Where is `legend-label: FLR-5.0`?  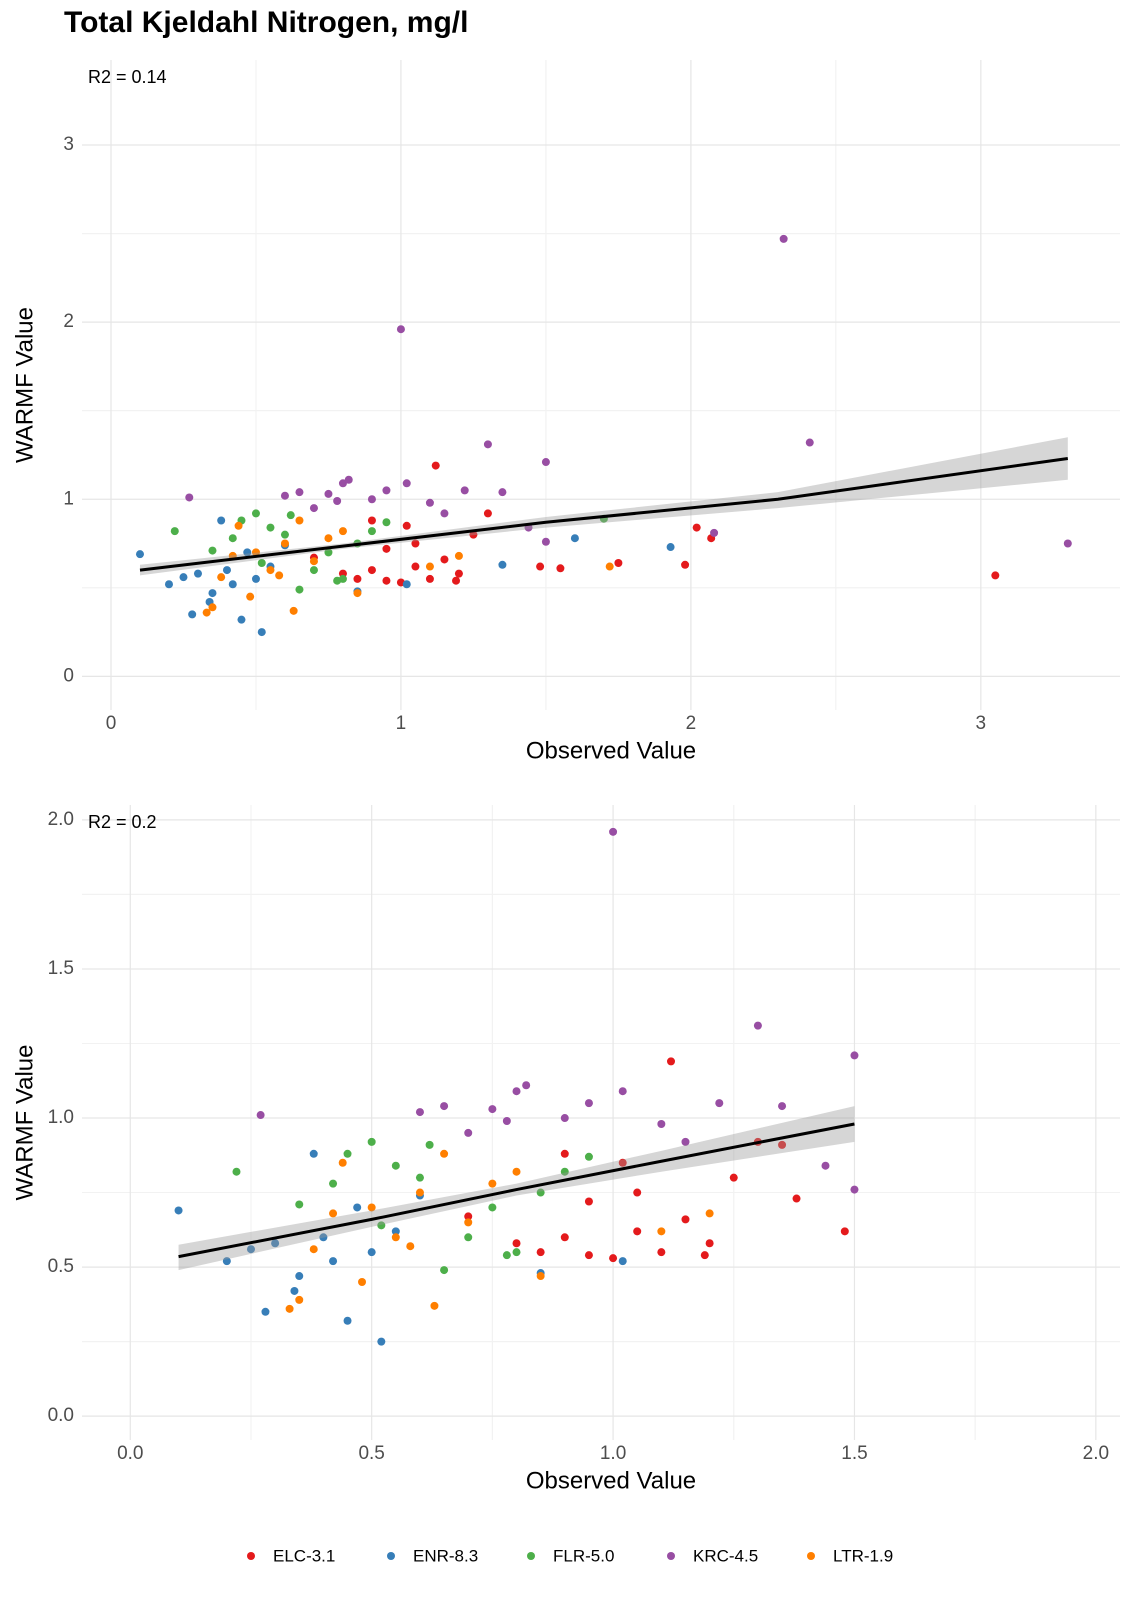
legend-label: FLR-5.0 is located at coordinates (583, 1555).